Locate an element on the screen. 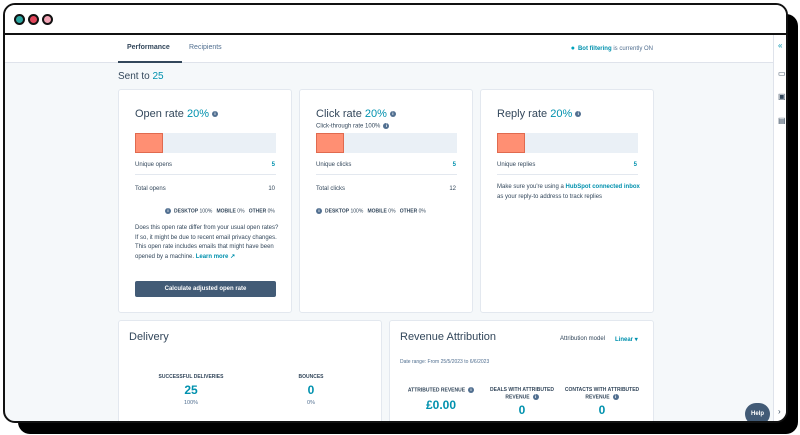 The height and width of the screenshot is (435, 800). calendar-icon: ▣ is located at coordinates (782, 96).